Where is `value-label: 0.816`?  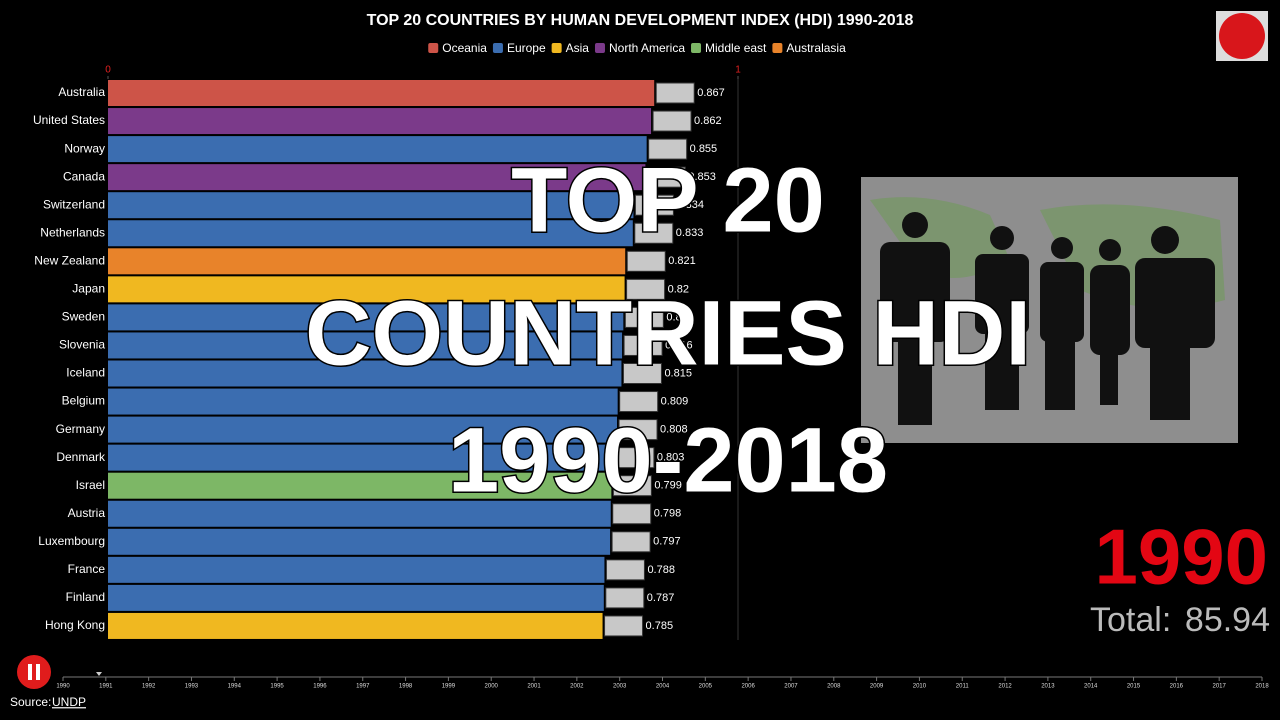
value-label: 0.816 is located at coordinates (679, 345).